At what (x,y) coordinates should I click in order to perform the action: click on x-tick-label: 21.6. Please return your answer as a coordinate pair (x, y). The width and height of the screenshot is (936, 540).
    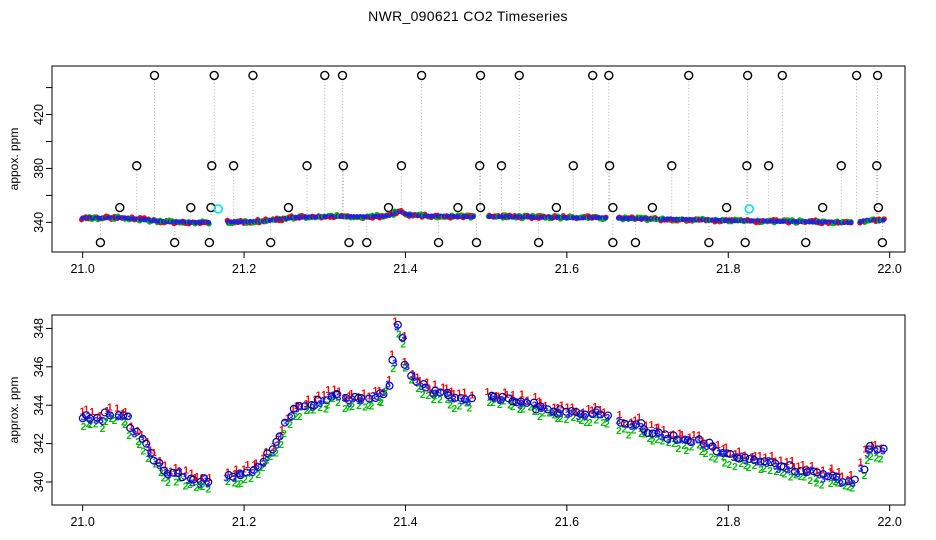
    Looking at the image, I should click on (567, 522).